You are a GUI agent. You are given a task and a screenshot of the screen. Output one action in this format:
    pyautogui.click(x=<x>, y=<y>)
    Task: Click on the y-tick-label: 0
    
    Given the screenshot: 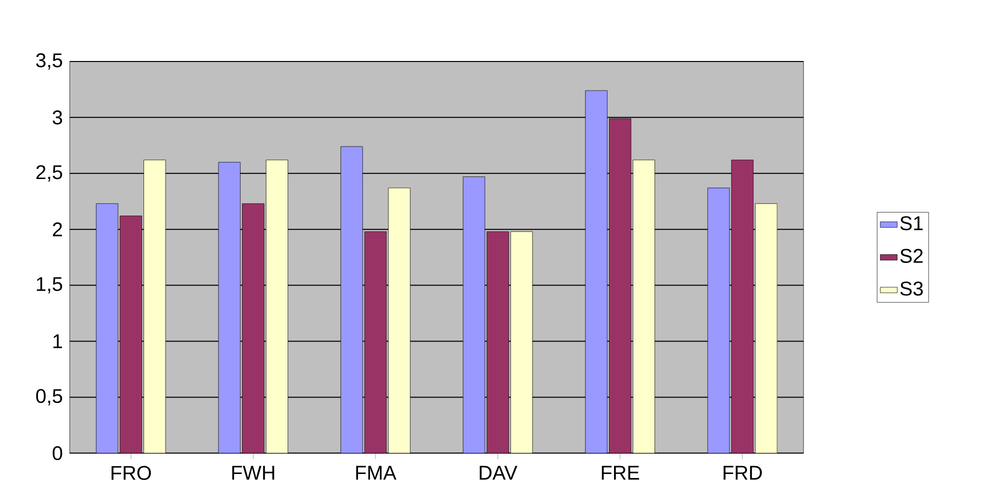 What is the action you would take?
    pyautogui.click(x=57, y=453)
    